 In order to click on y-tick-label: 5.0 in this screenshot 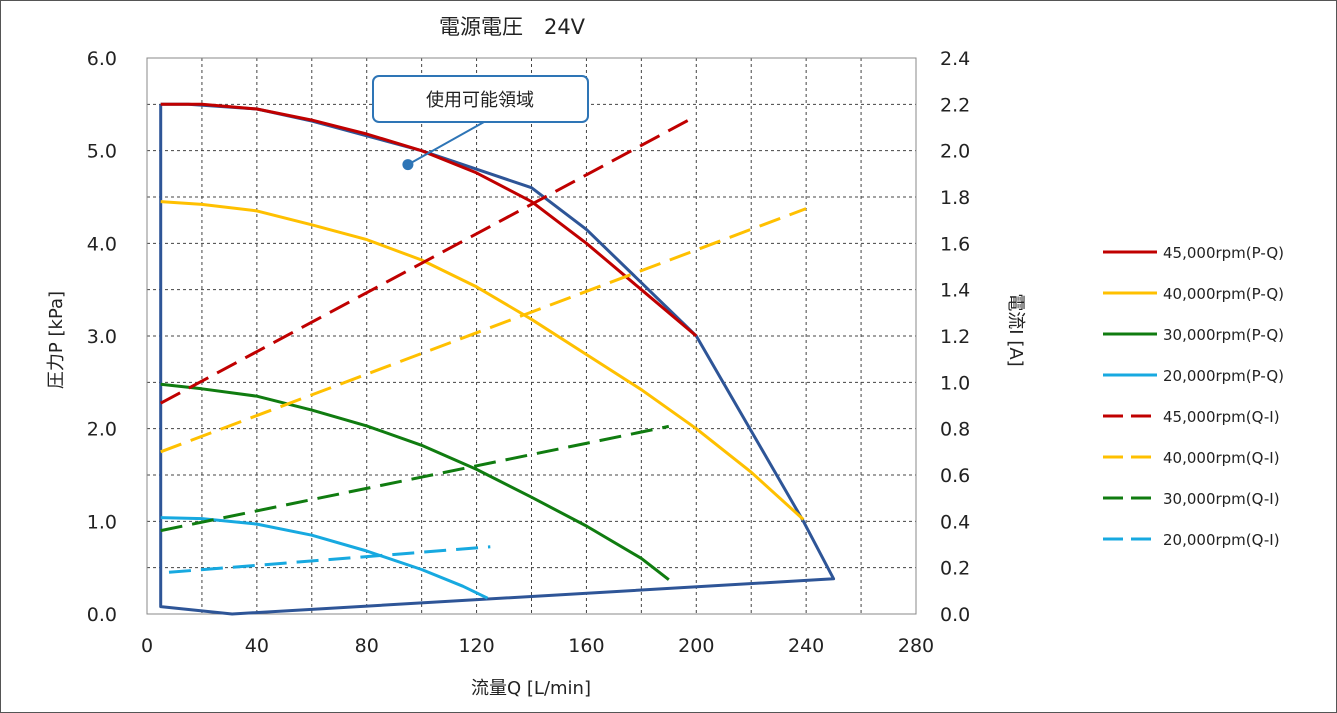, I will do `click(102, 152)`.